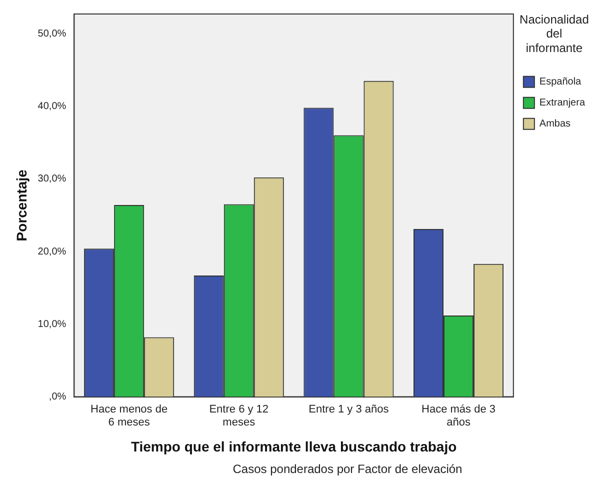 The width and height of the screenshot is (605, 490). What do you see at coordinates (129, 416) in the screenshot?
I see `x-tick-label: Hace menos de 6 meses` at bounding box center [129, 416].